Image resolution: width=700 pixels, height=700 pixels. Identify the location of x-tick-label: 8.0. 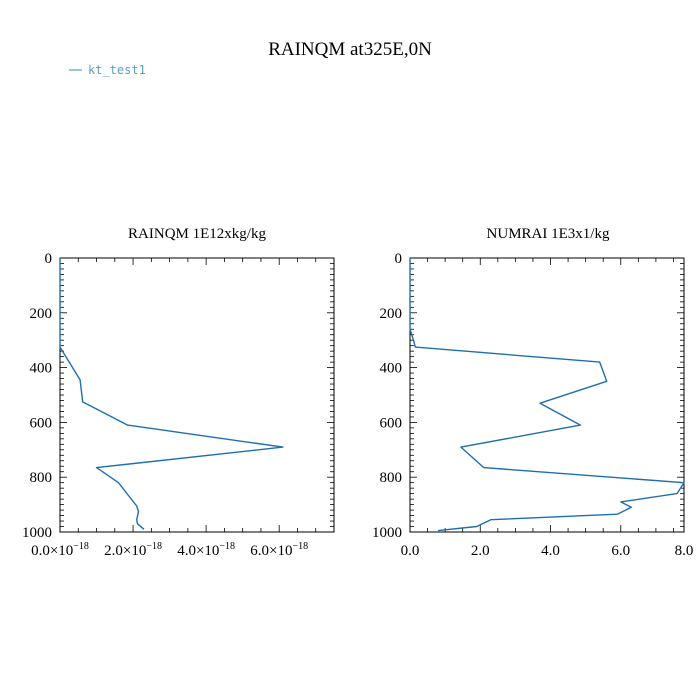
(684, 551).